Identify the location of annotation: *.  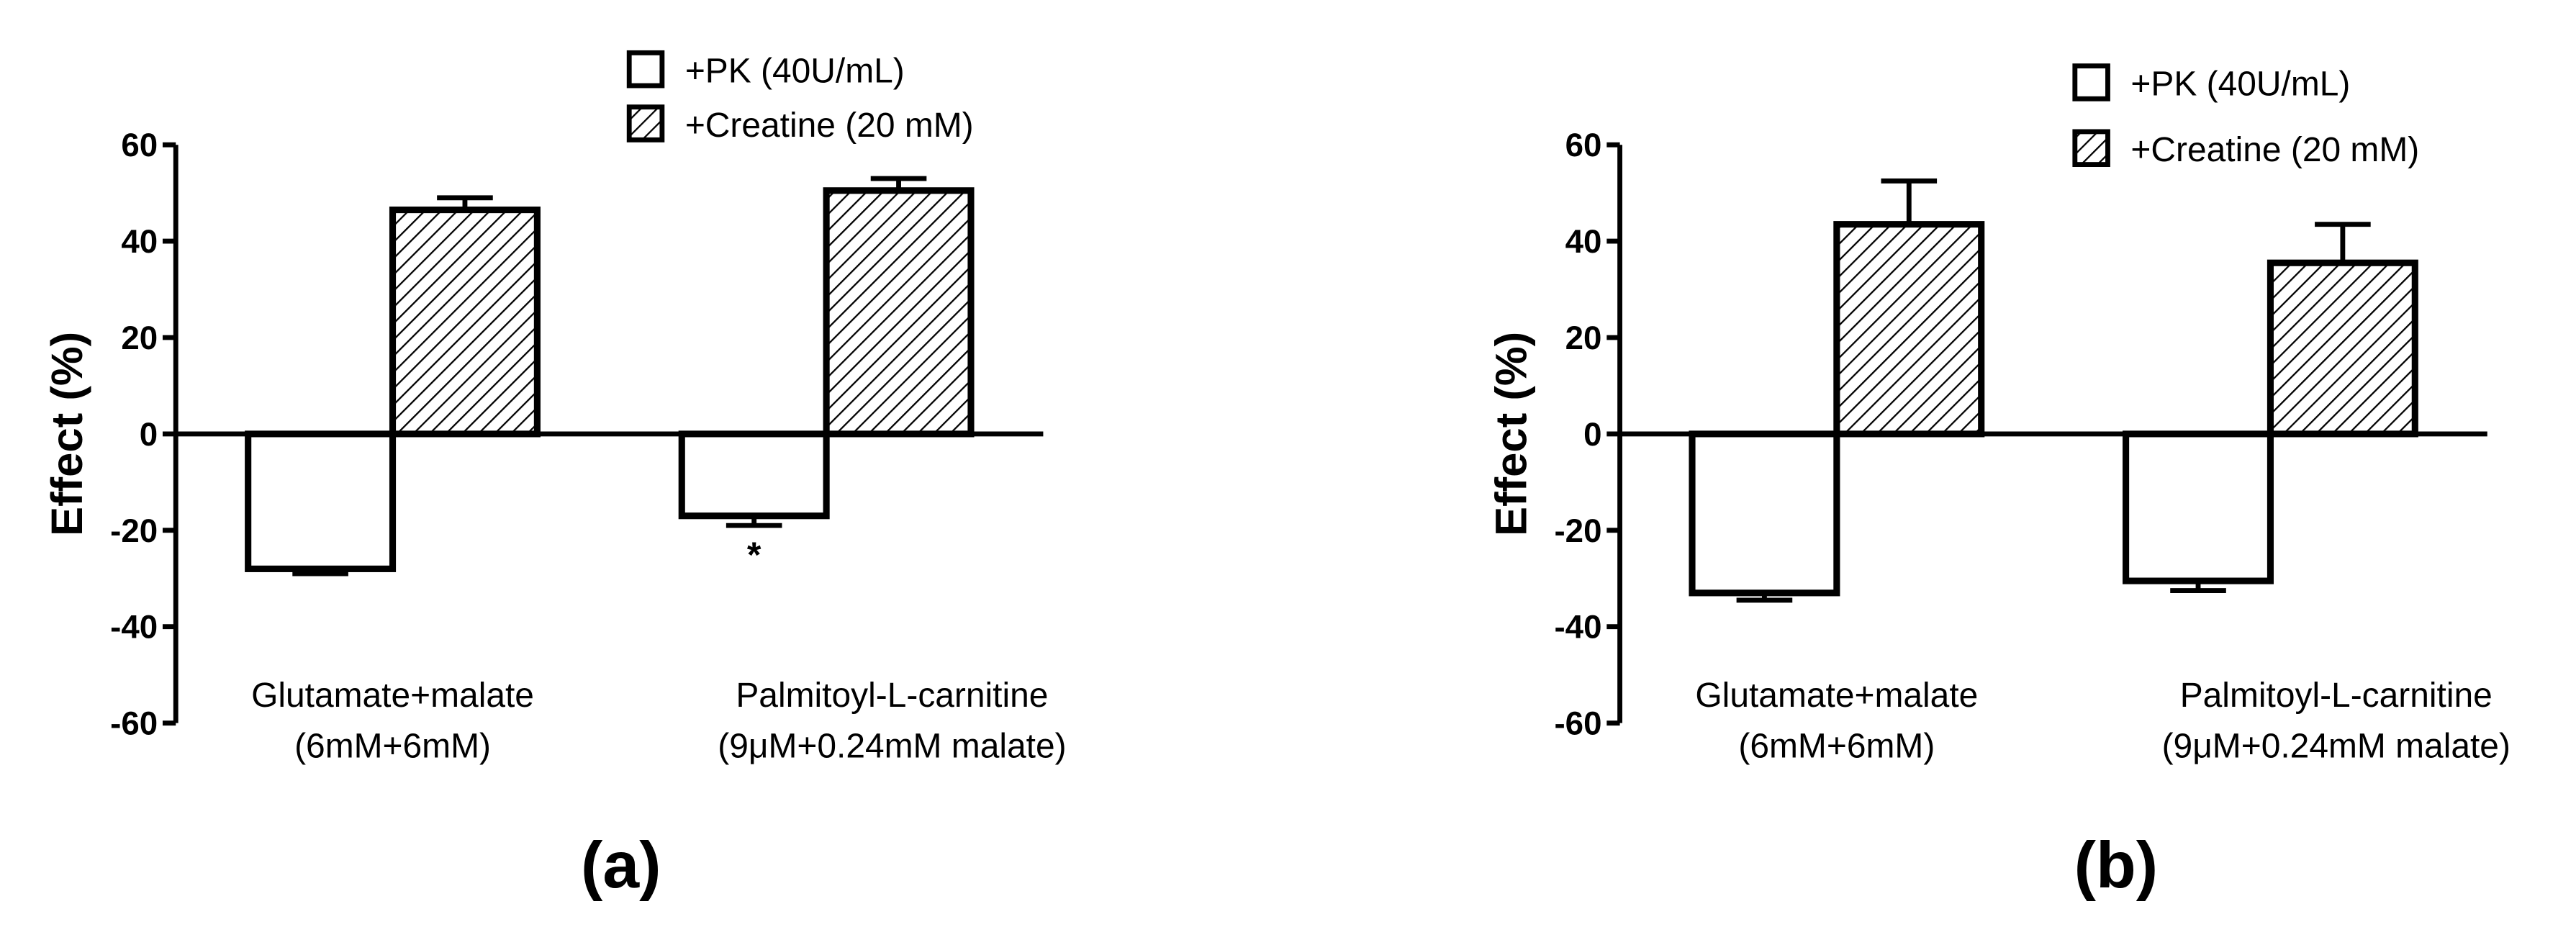
(754, 555).